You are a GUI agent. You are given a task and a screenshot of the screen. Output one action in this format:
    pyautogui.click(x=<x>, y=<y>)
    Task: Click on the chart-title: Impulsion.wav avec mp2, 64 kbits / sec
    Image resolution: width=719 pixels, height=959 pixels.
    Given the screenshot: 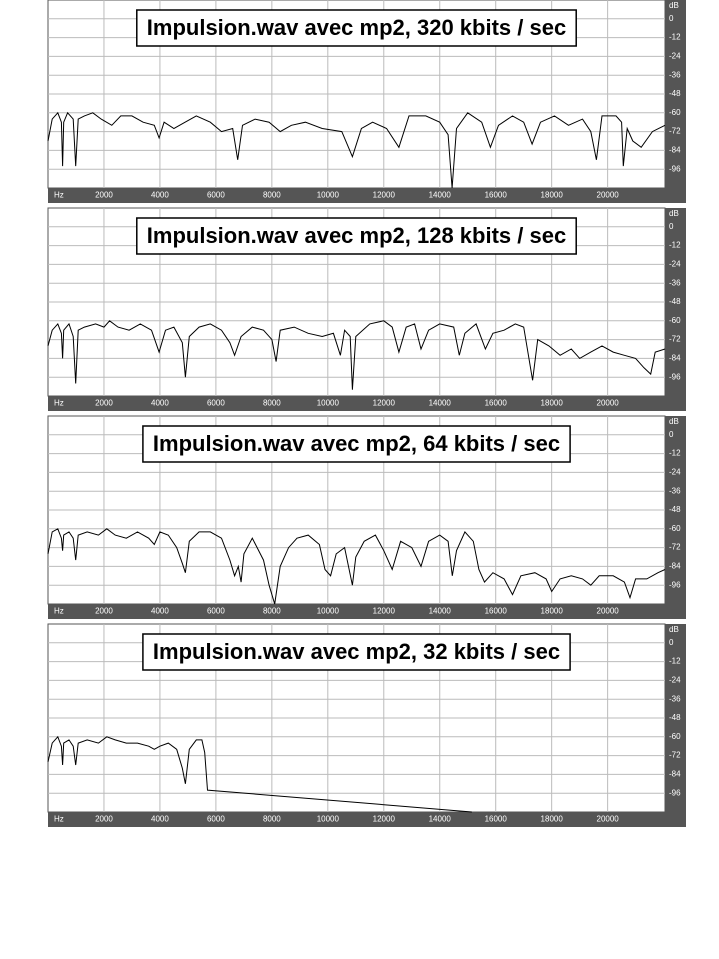 What is the action you would take?
    pyautogui.click(x=356, y=443)
    